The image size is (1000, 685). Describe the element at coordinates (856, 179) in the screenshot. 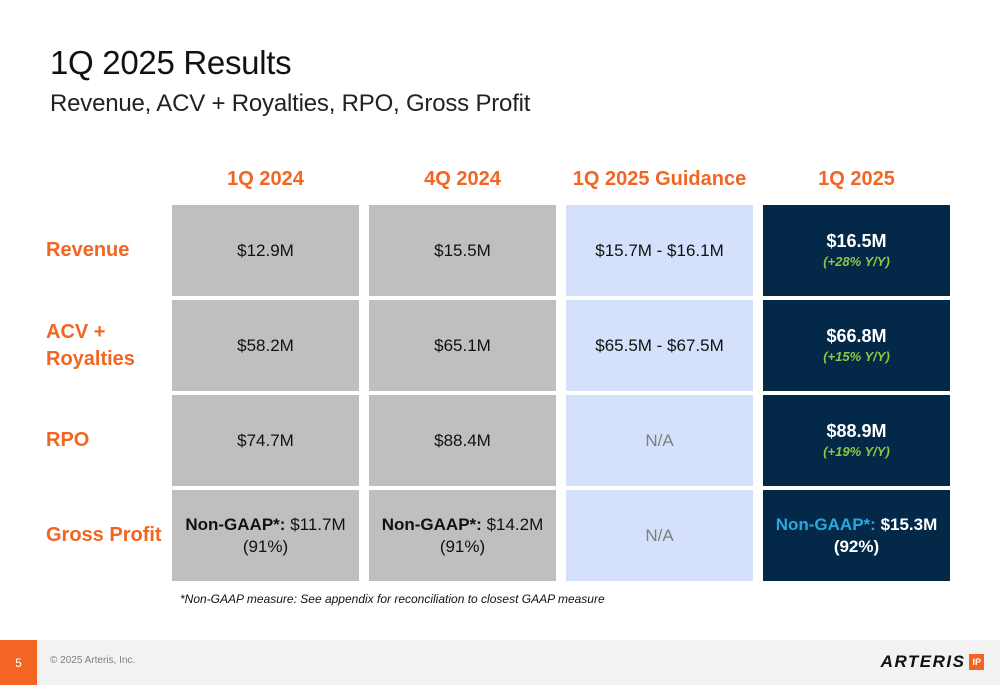

I see `column-header-1q-2025: 1Q 2025` at that location.